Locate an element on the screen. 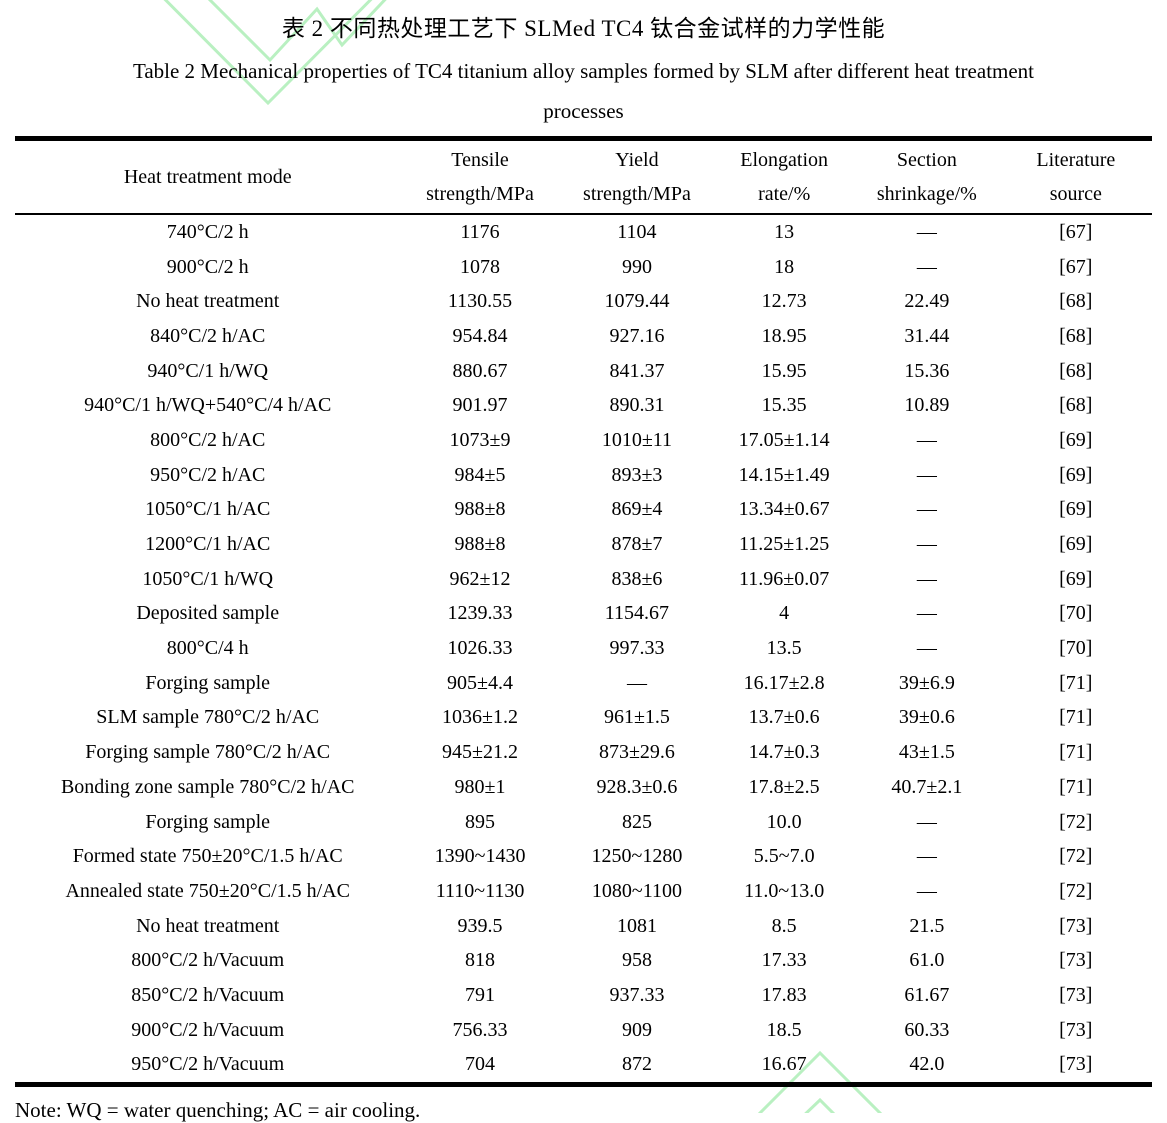 This screenshot has width=1167, height=1123. table-cell: 1050°C/1 h/WQ is located at coordinates (208, 578).